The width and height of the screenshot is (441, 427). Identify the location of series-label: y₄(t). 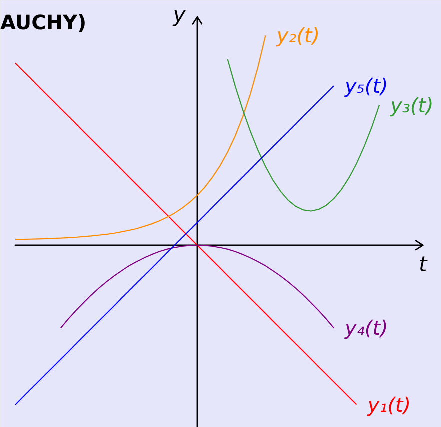
(366, 328).